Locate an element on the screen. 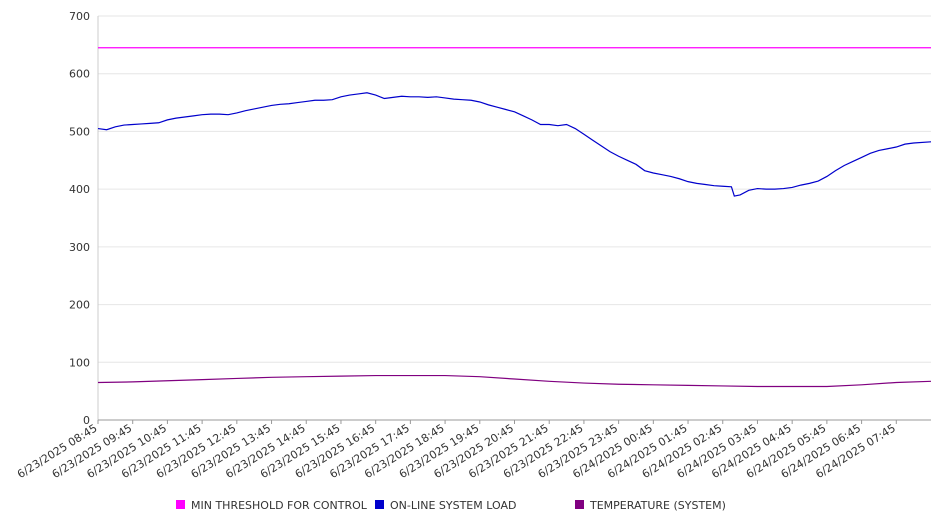  legend-label-1: MIN THRESHOLD FOR CONTROL is located at coordinates (279, 505).